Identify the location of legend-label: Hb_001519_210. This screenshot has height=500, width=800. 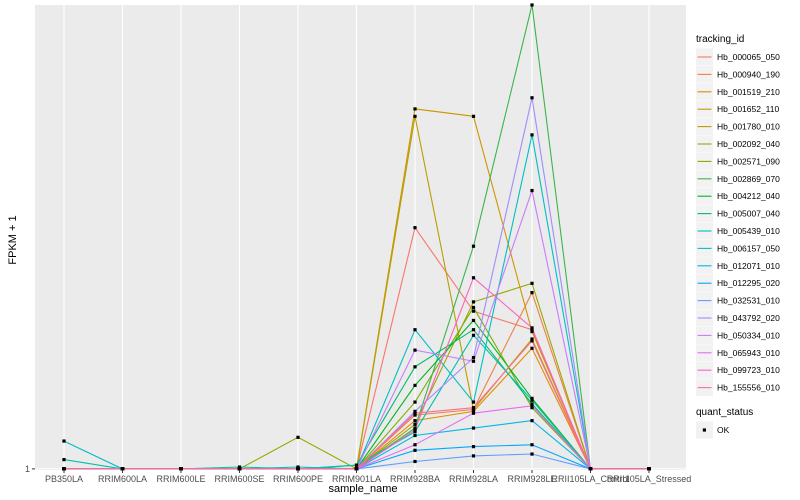
(748, 92).